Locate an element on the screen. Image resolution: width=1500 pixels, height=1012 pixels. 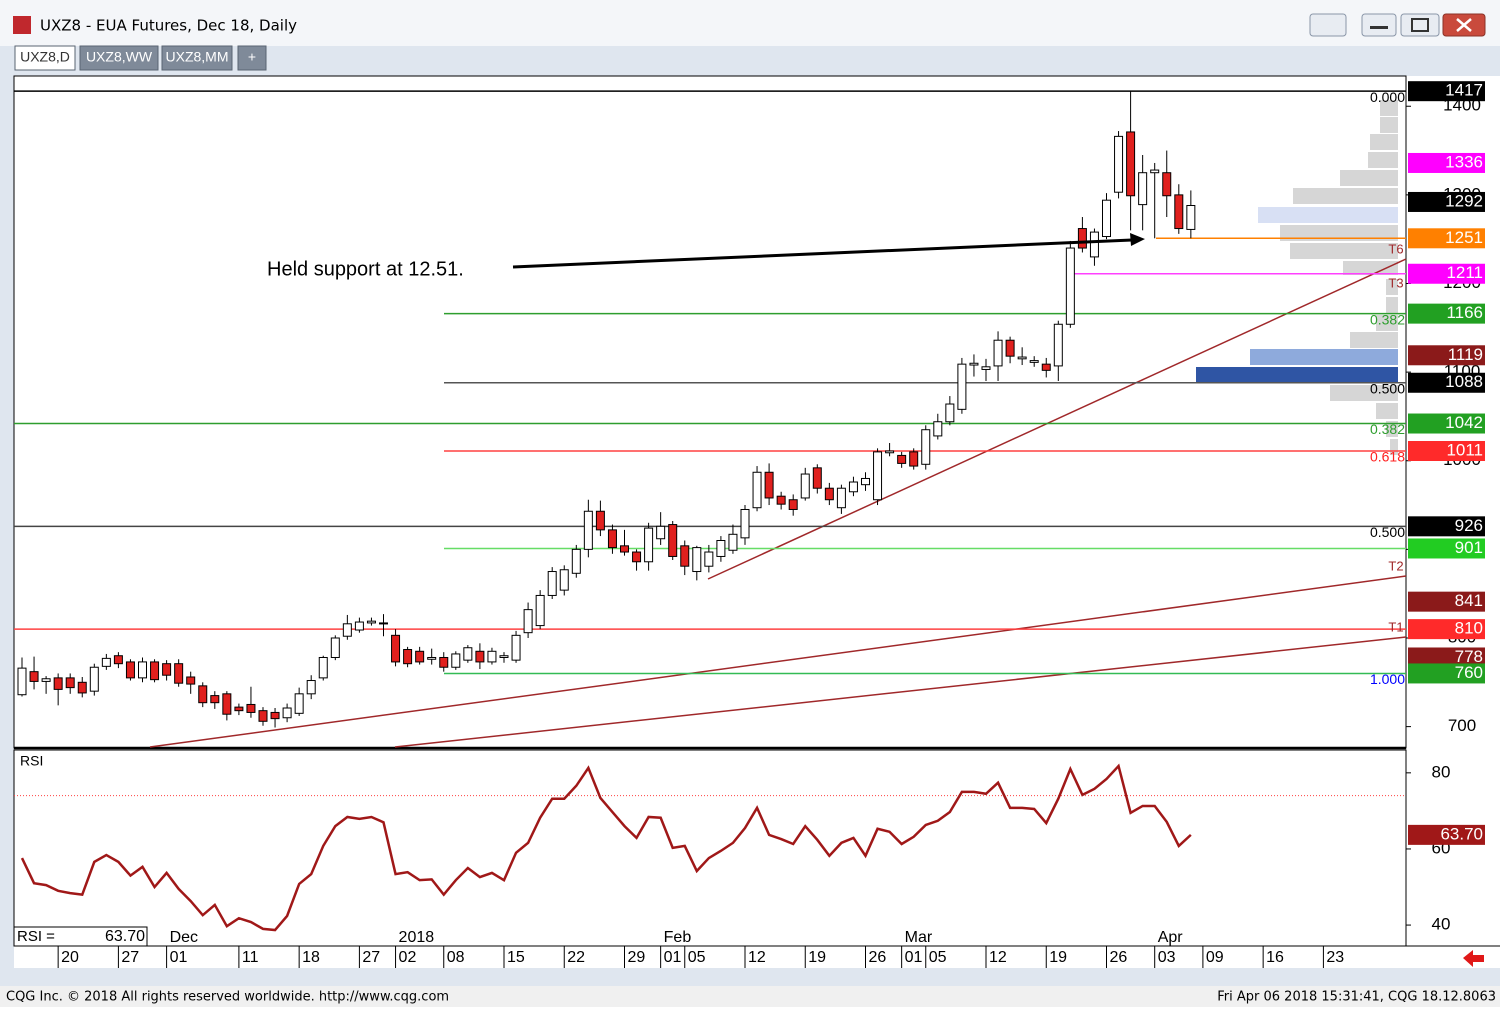
status-bar is located at coordinates (750, 996).